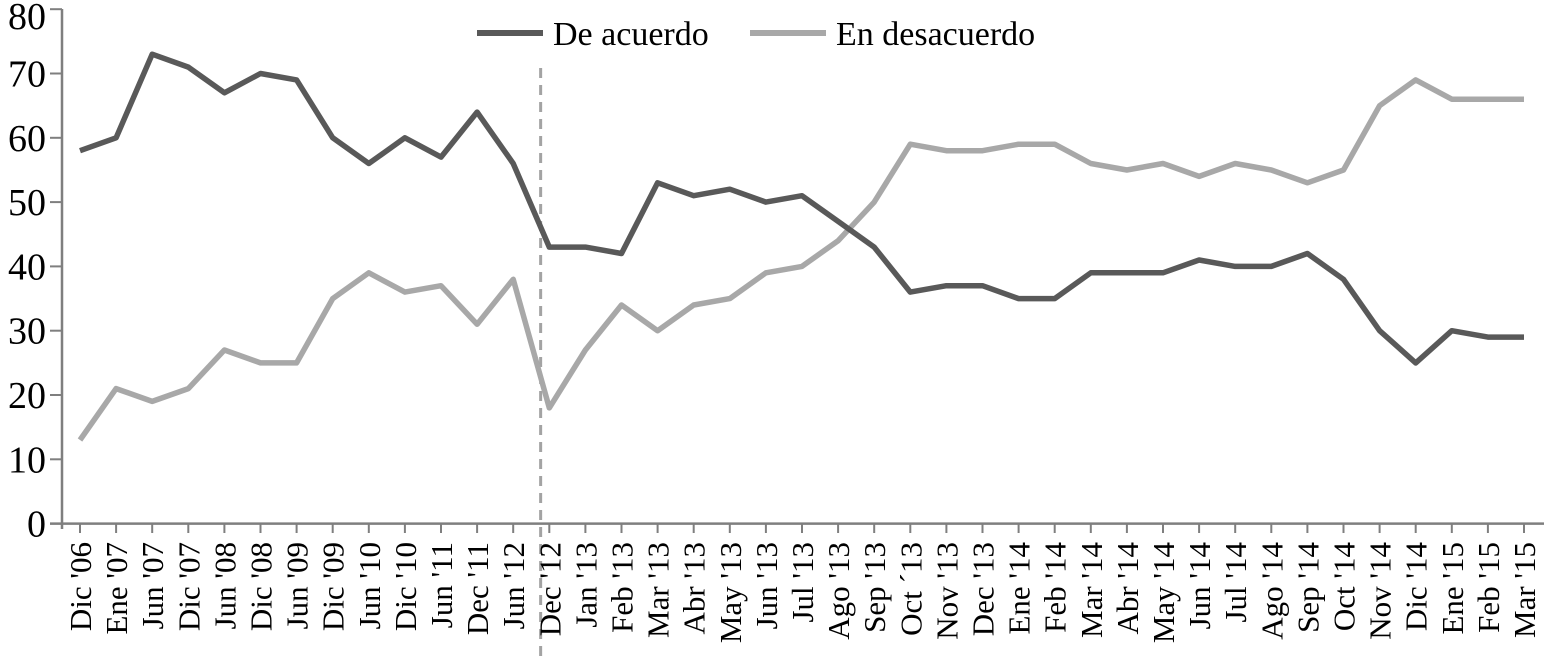 The width and height of the screenshot is (1544, 659). What do you see at coordinates (27, 139) in the screenshot?
I see `y-tick-label: 60` at bounding box center [27, 139].